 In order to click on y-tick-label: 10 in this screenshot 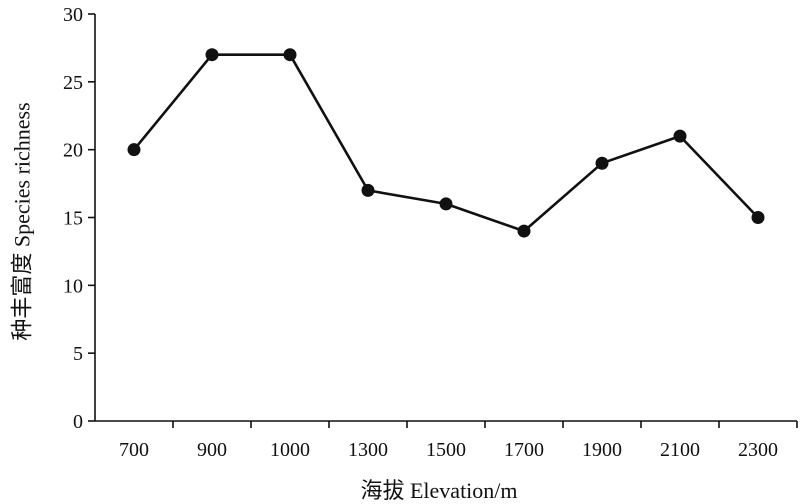, I will do `click(73, 286)`.